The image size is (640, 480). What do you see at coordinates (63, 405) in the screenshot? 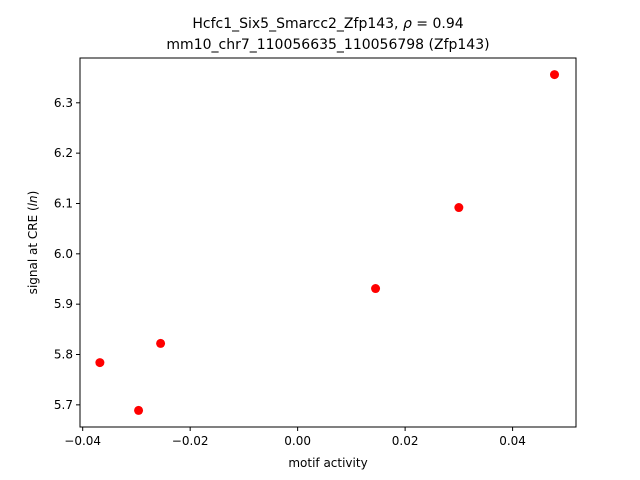
I see `y-tick-label: 5.7` at bounding box center [63, 405].